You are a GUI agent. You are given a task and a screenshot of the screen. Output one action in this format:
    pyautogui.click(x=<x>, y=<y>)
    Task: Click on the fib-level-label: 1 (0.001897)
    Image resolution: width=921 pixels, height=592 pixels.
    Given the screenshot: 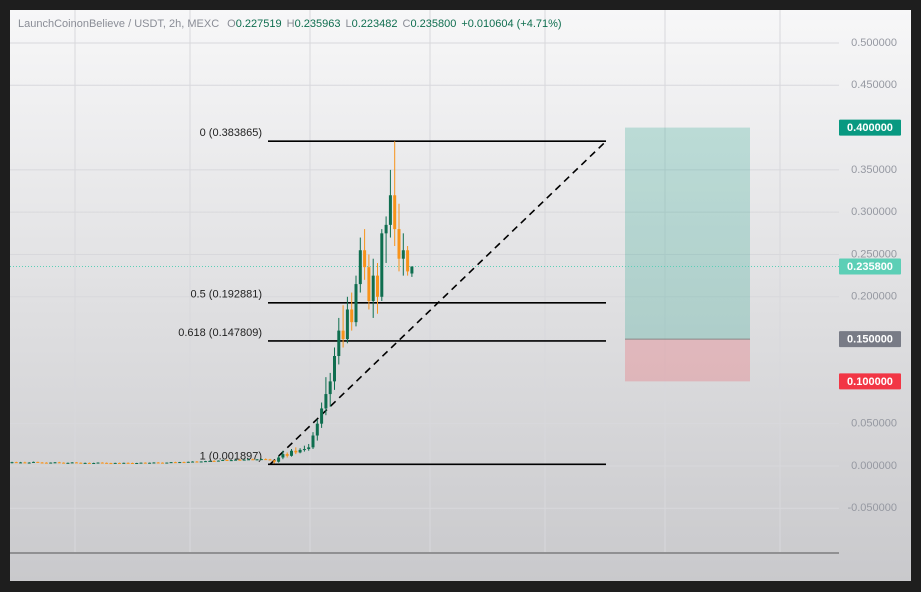 What is the action you would take?
    pyautogui.click(x=231, y=456)
    